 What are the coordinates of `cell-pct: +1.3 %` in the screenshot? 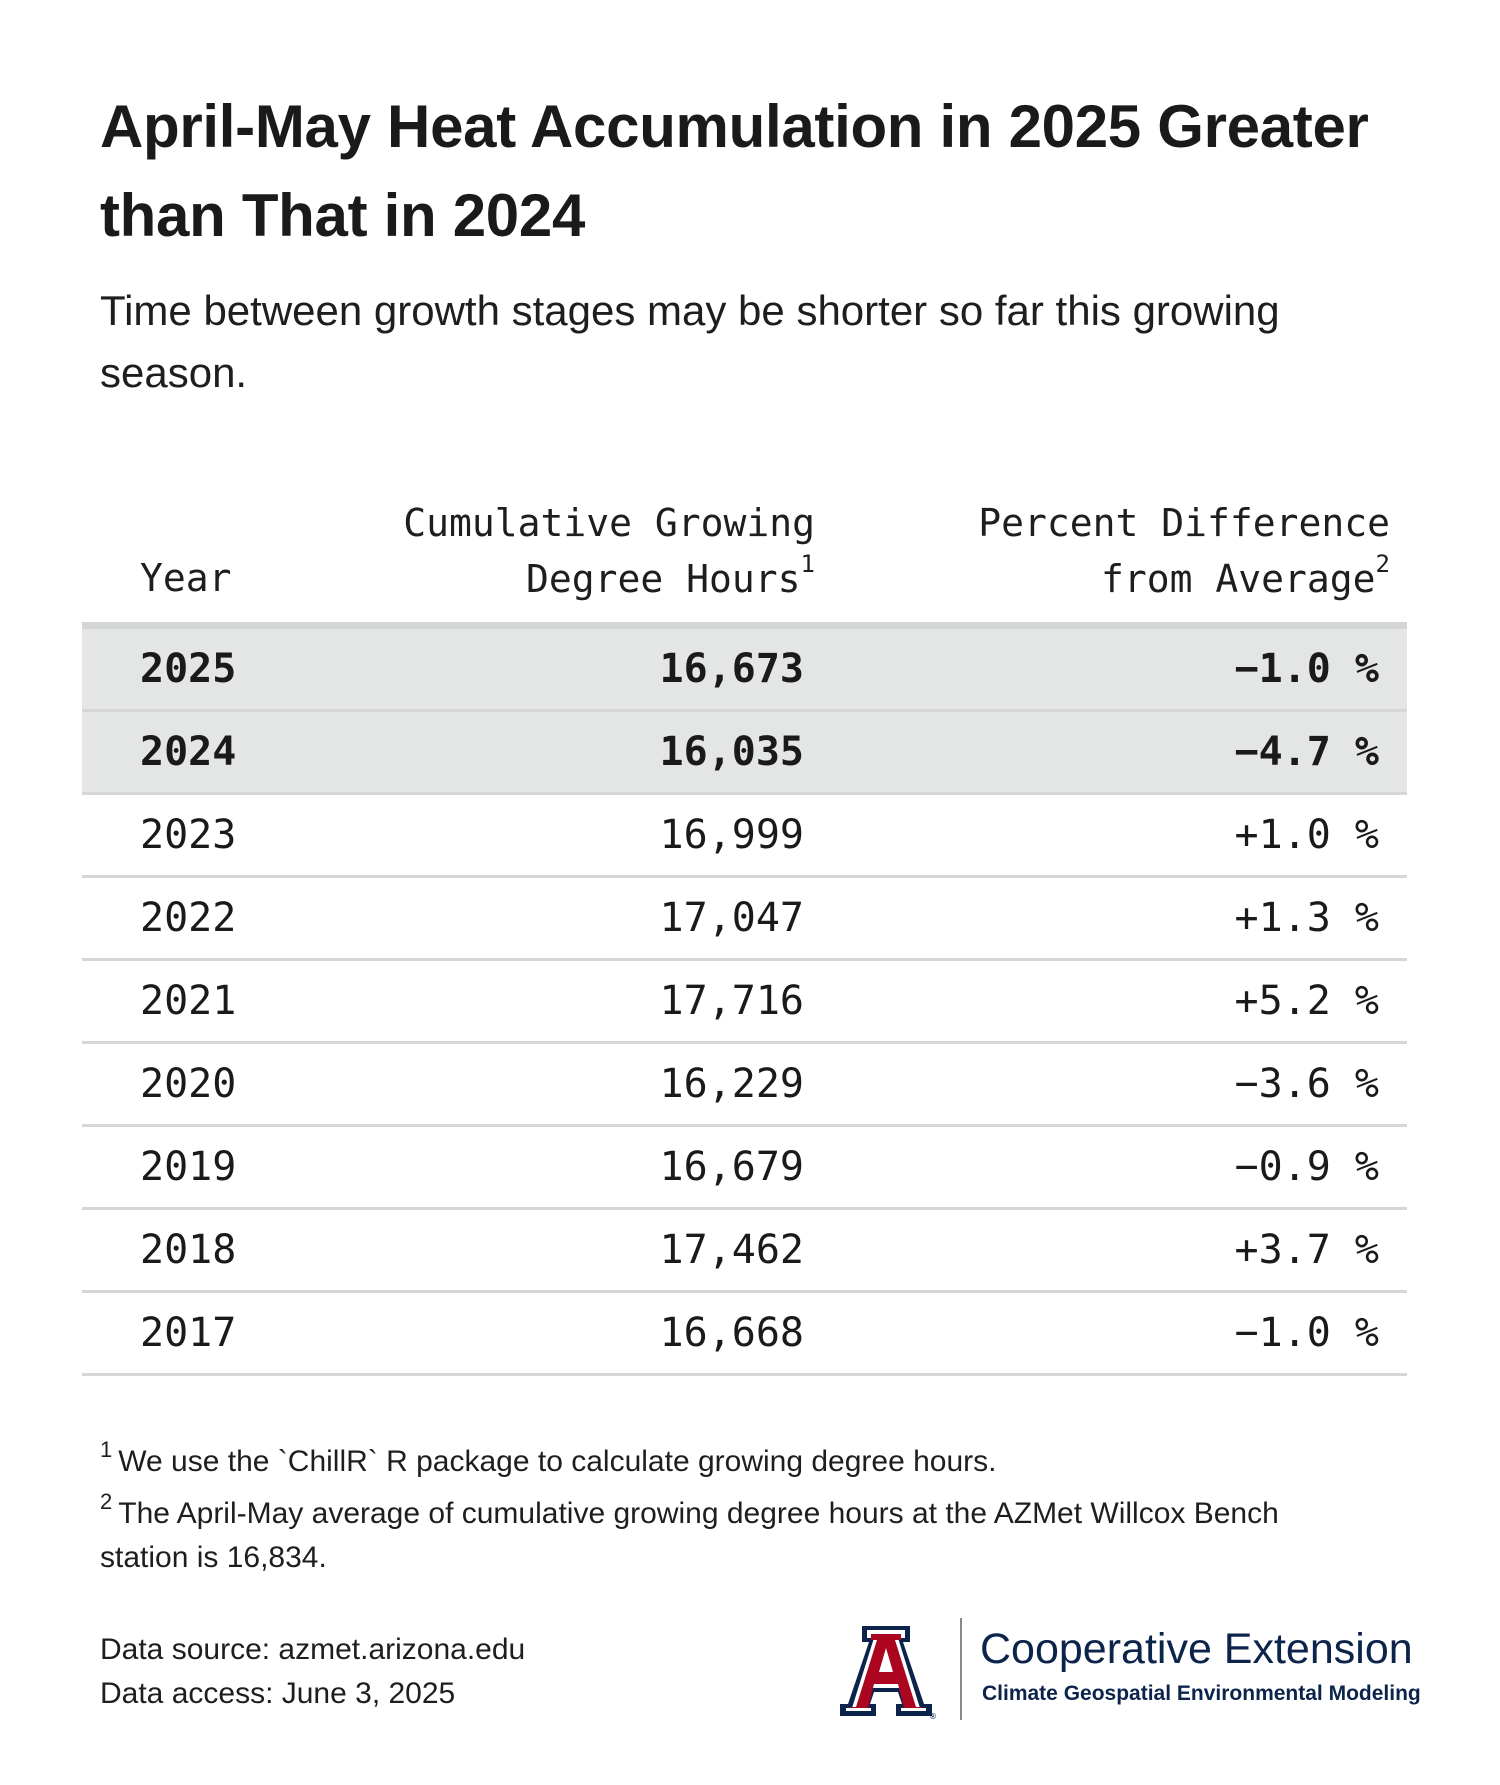 It's located at (1307, 918).